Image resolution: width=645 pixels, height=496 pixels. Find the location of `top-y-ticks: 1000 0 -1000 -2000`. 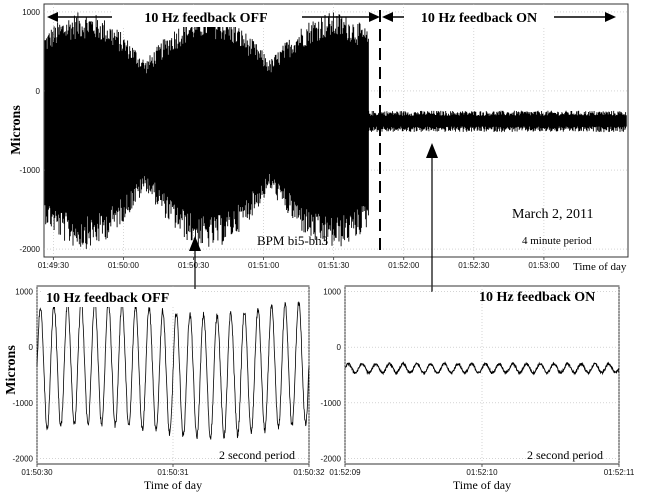

top-y-ticks: 1000 0 -1000 -2000 is located at coordinates (30, 131).